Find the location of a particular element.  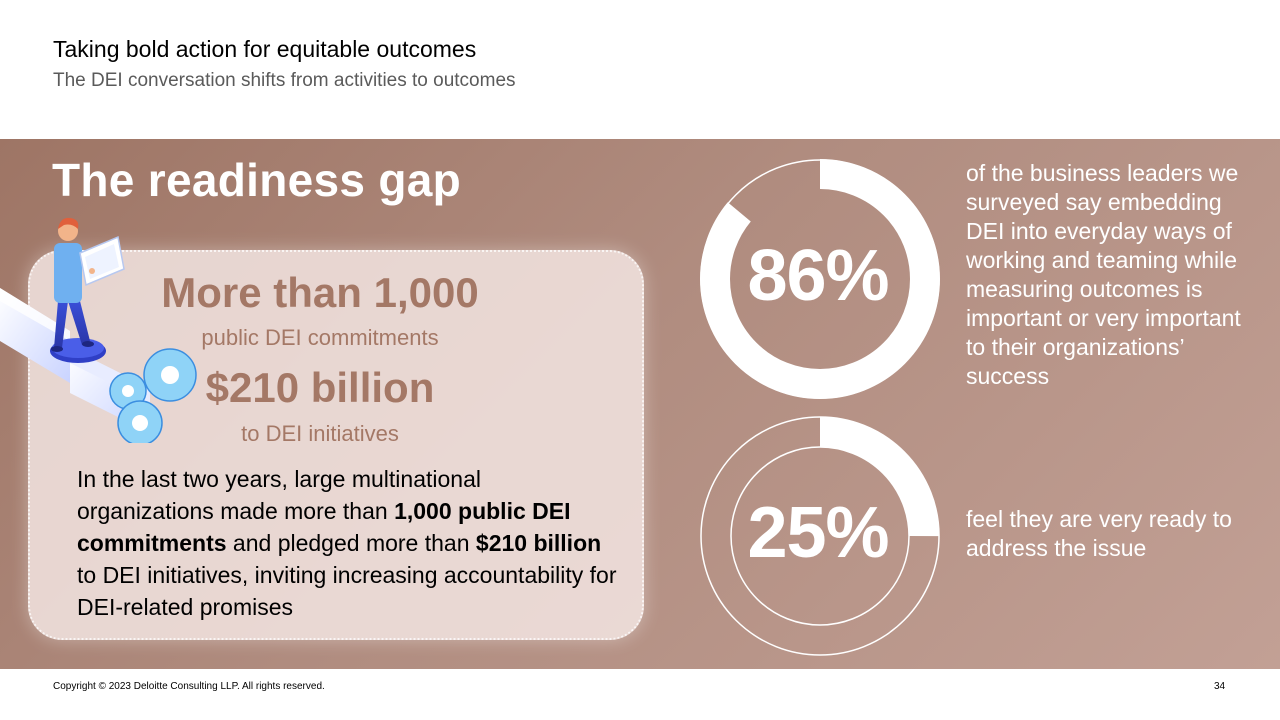

commitments-label: public DEI commitments is located at coordinates (320, 337).